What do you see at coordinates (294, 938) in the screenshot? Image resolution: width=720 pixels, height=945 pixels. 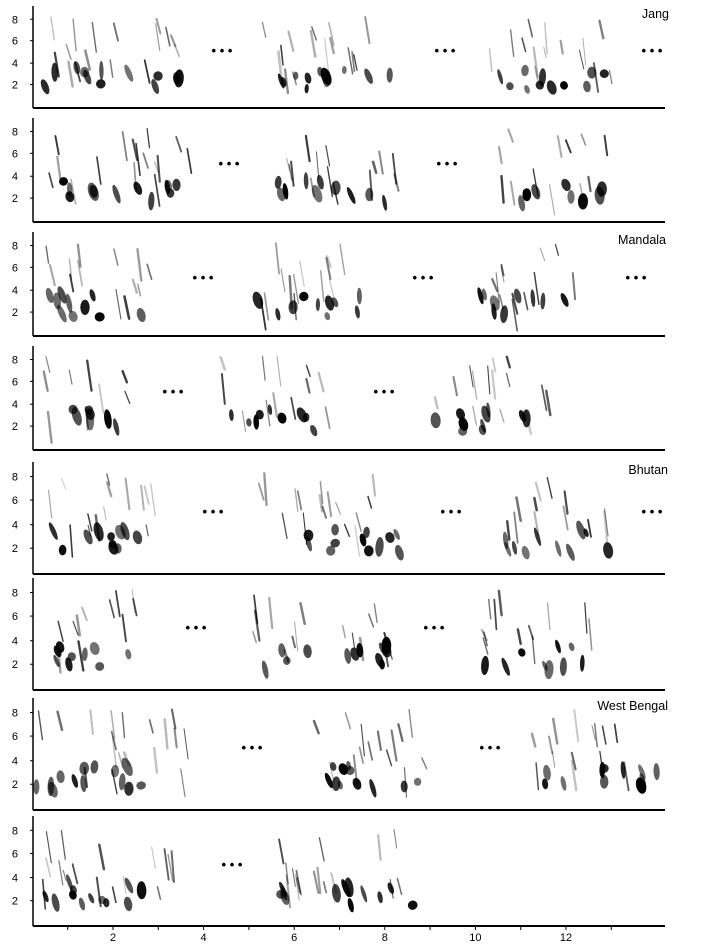 I see `x-tick-label: 6` at bounding box center [294, 938].